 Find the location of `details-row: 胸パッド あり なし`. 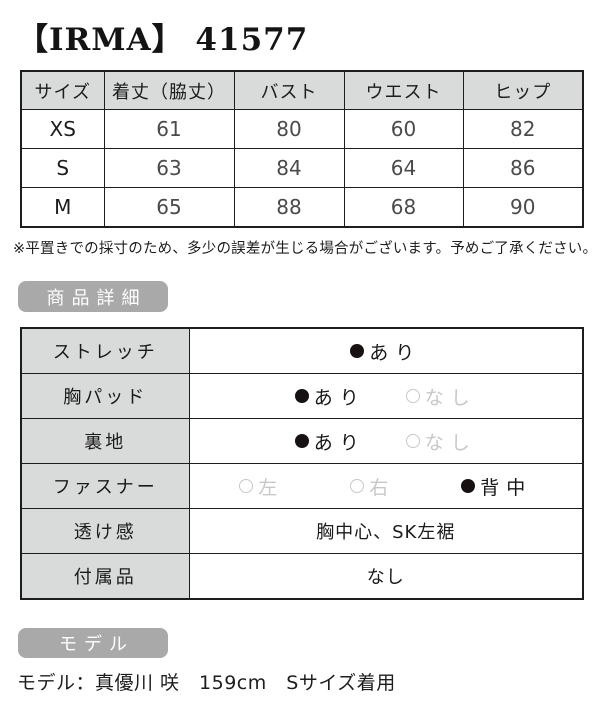

details-row: 胸パッド あり なし is located at coordinates (302, 396).